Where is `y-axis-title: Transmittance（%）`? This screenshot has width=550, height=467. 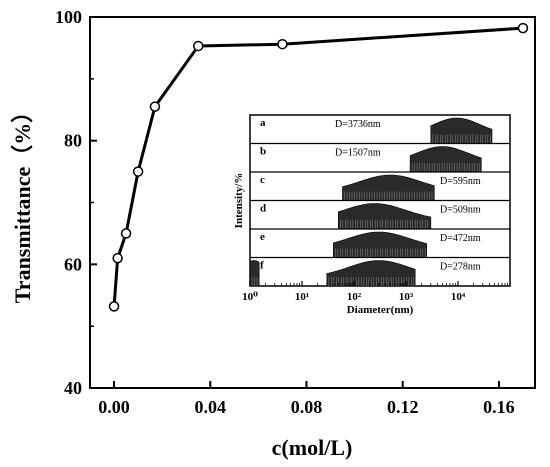 y-axis-title: Transmittance（%） is located at coordinates (22, 202).